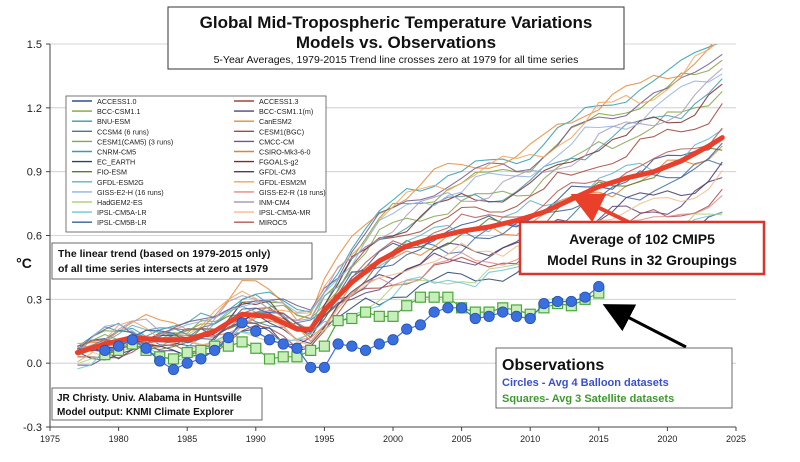 The height and width of the screenshot is (462, 800). I want to click on legend-label: HadGEM2-ES, so click(120, 202).